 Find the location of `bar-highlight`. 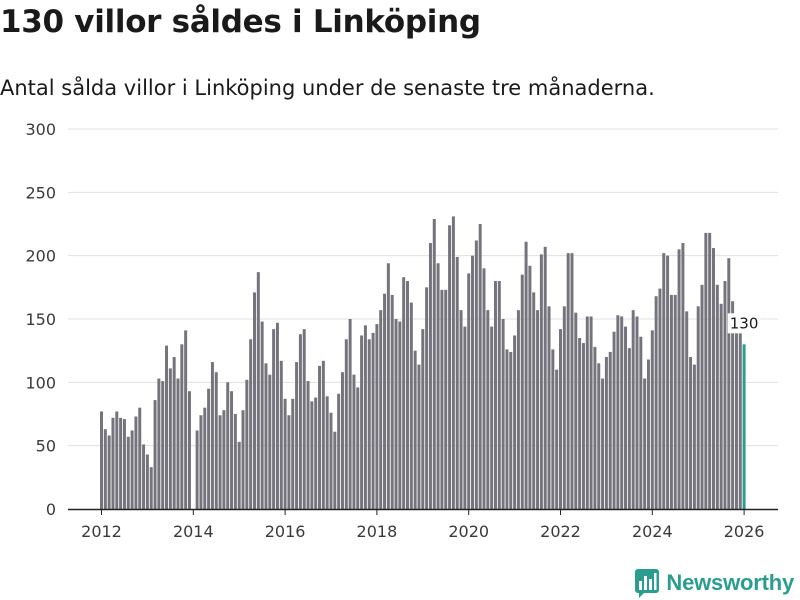

bar-highlight is located at coordinates (744, 426).